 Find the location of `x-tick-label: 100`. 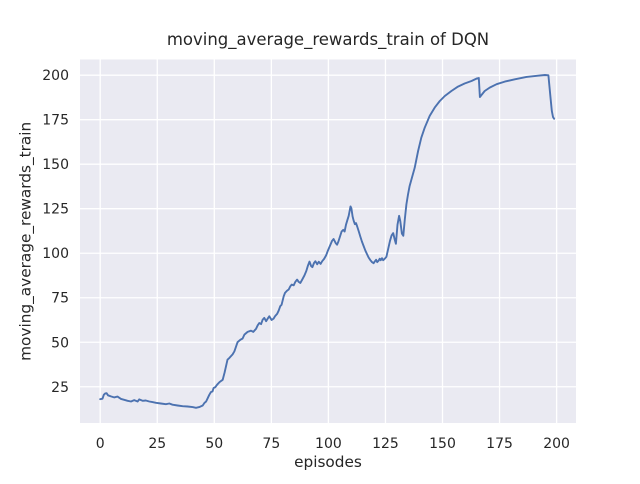

x-tick-label: 100 is located at coordinates (328, 444).